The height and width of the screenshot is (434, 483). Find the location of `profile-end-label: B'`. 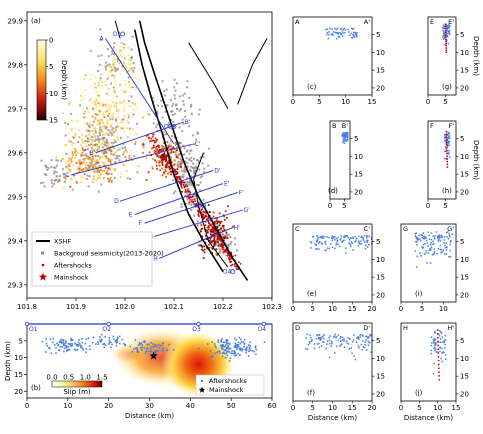

profile-end-label: B' is located at coordinates (345, 126).